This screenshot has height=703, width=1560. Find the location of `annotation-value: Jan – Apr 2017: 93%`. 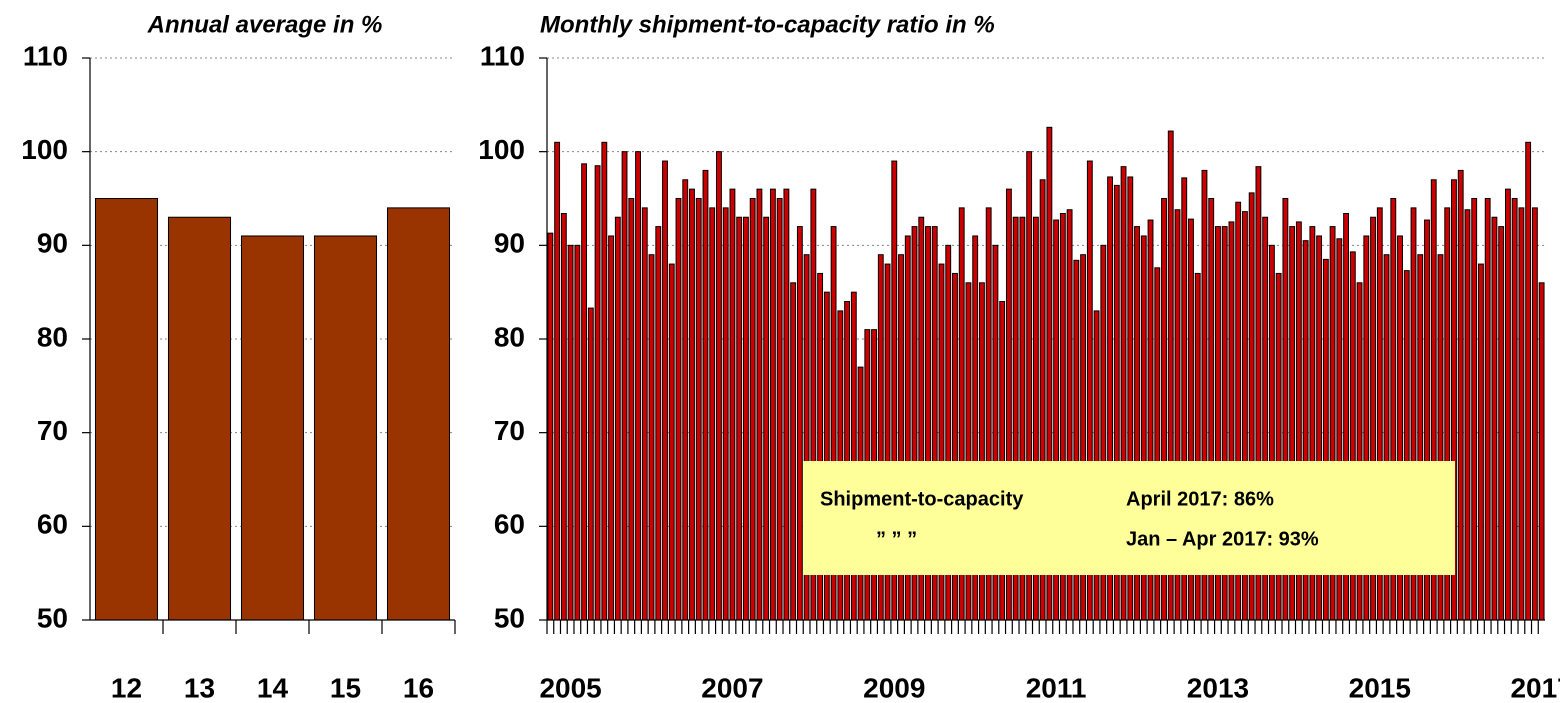

annotation-value: Jan – Apr 2017: 93% is located at coordinates (1222, 539).